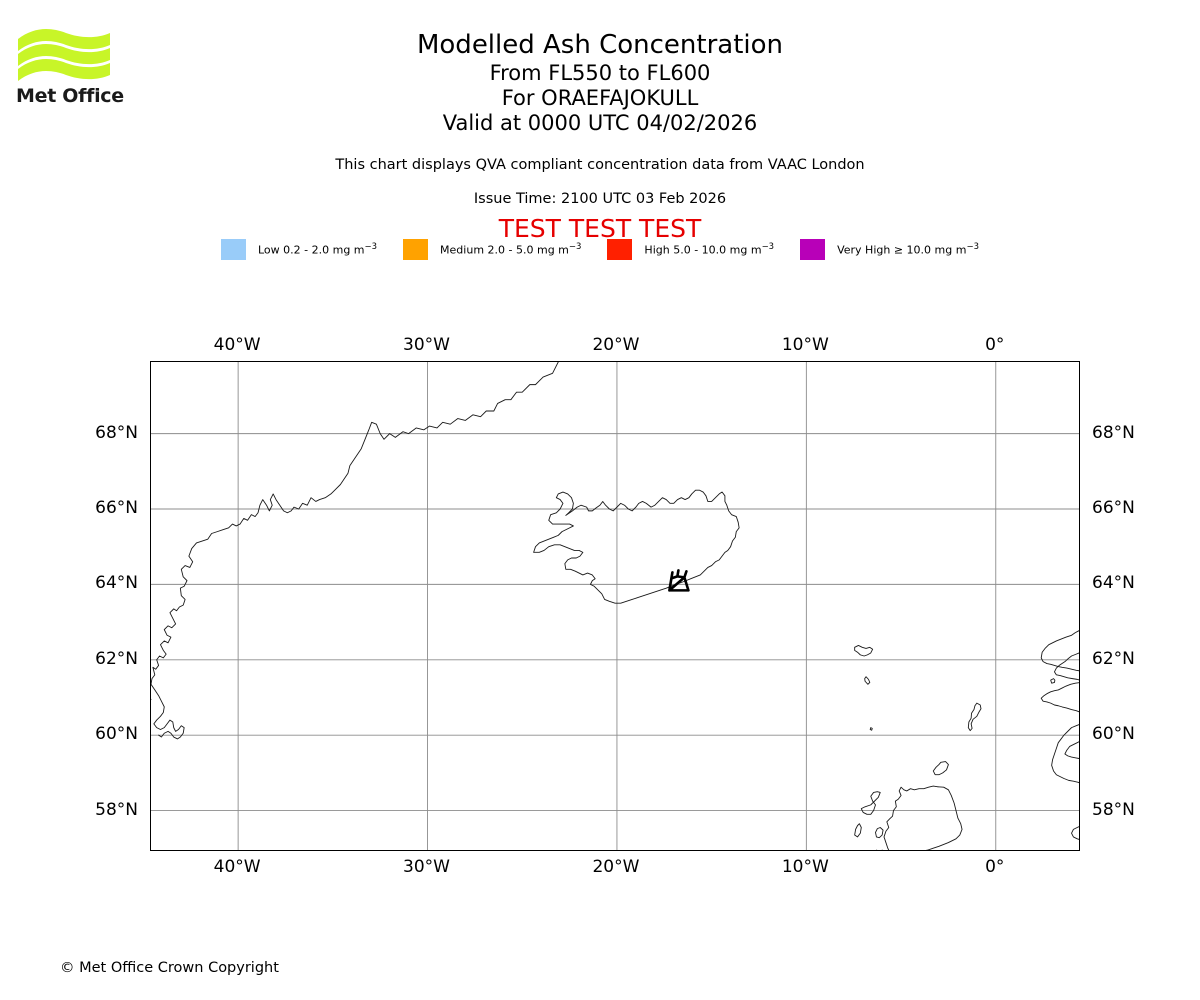 This screenshot has width=1200, height=1000. What do you see at coordinates (355, 523) in the screenshot?
I see `coastline-greenland-east` at bounding box center [355, 523].